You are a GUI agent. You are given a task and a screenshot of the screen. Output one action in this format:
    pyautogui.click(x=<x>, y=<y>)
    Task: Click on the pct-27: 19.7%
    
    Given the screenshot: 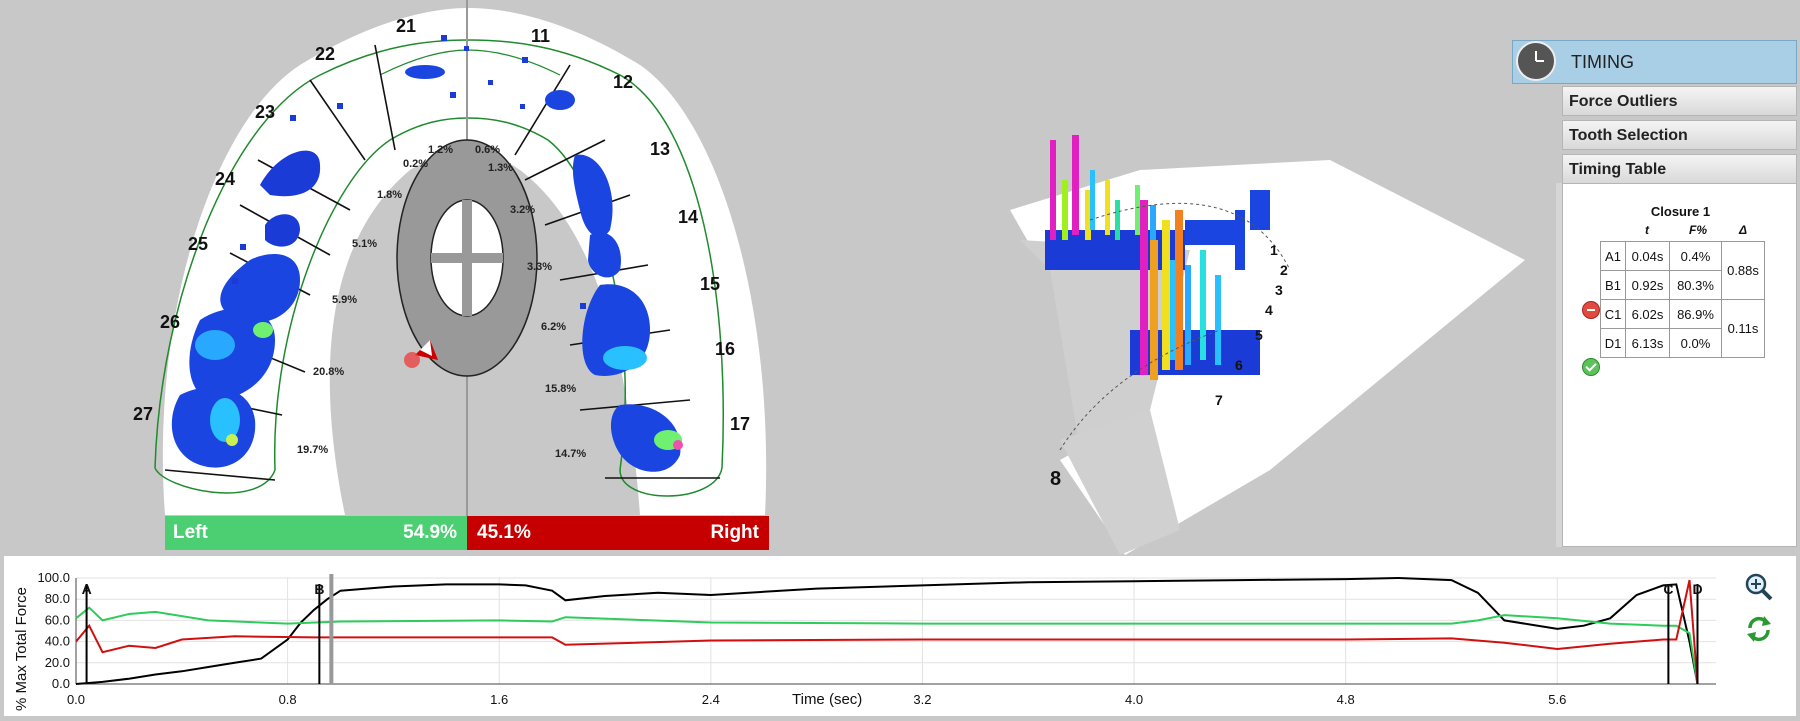 What is the action you would take?
    pyautogui.click(x=312, y=450)
    